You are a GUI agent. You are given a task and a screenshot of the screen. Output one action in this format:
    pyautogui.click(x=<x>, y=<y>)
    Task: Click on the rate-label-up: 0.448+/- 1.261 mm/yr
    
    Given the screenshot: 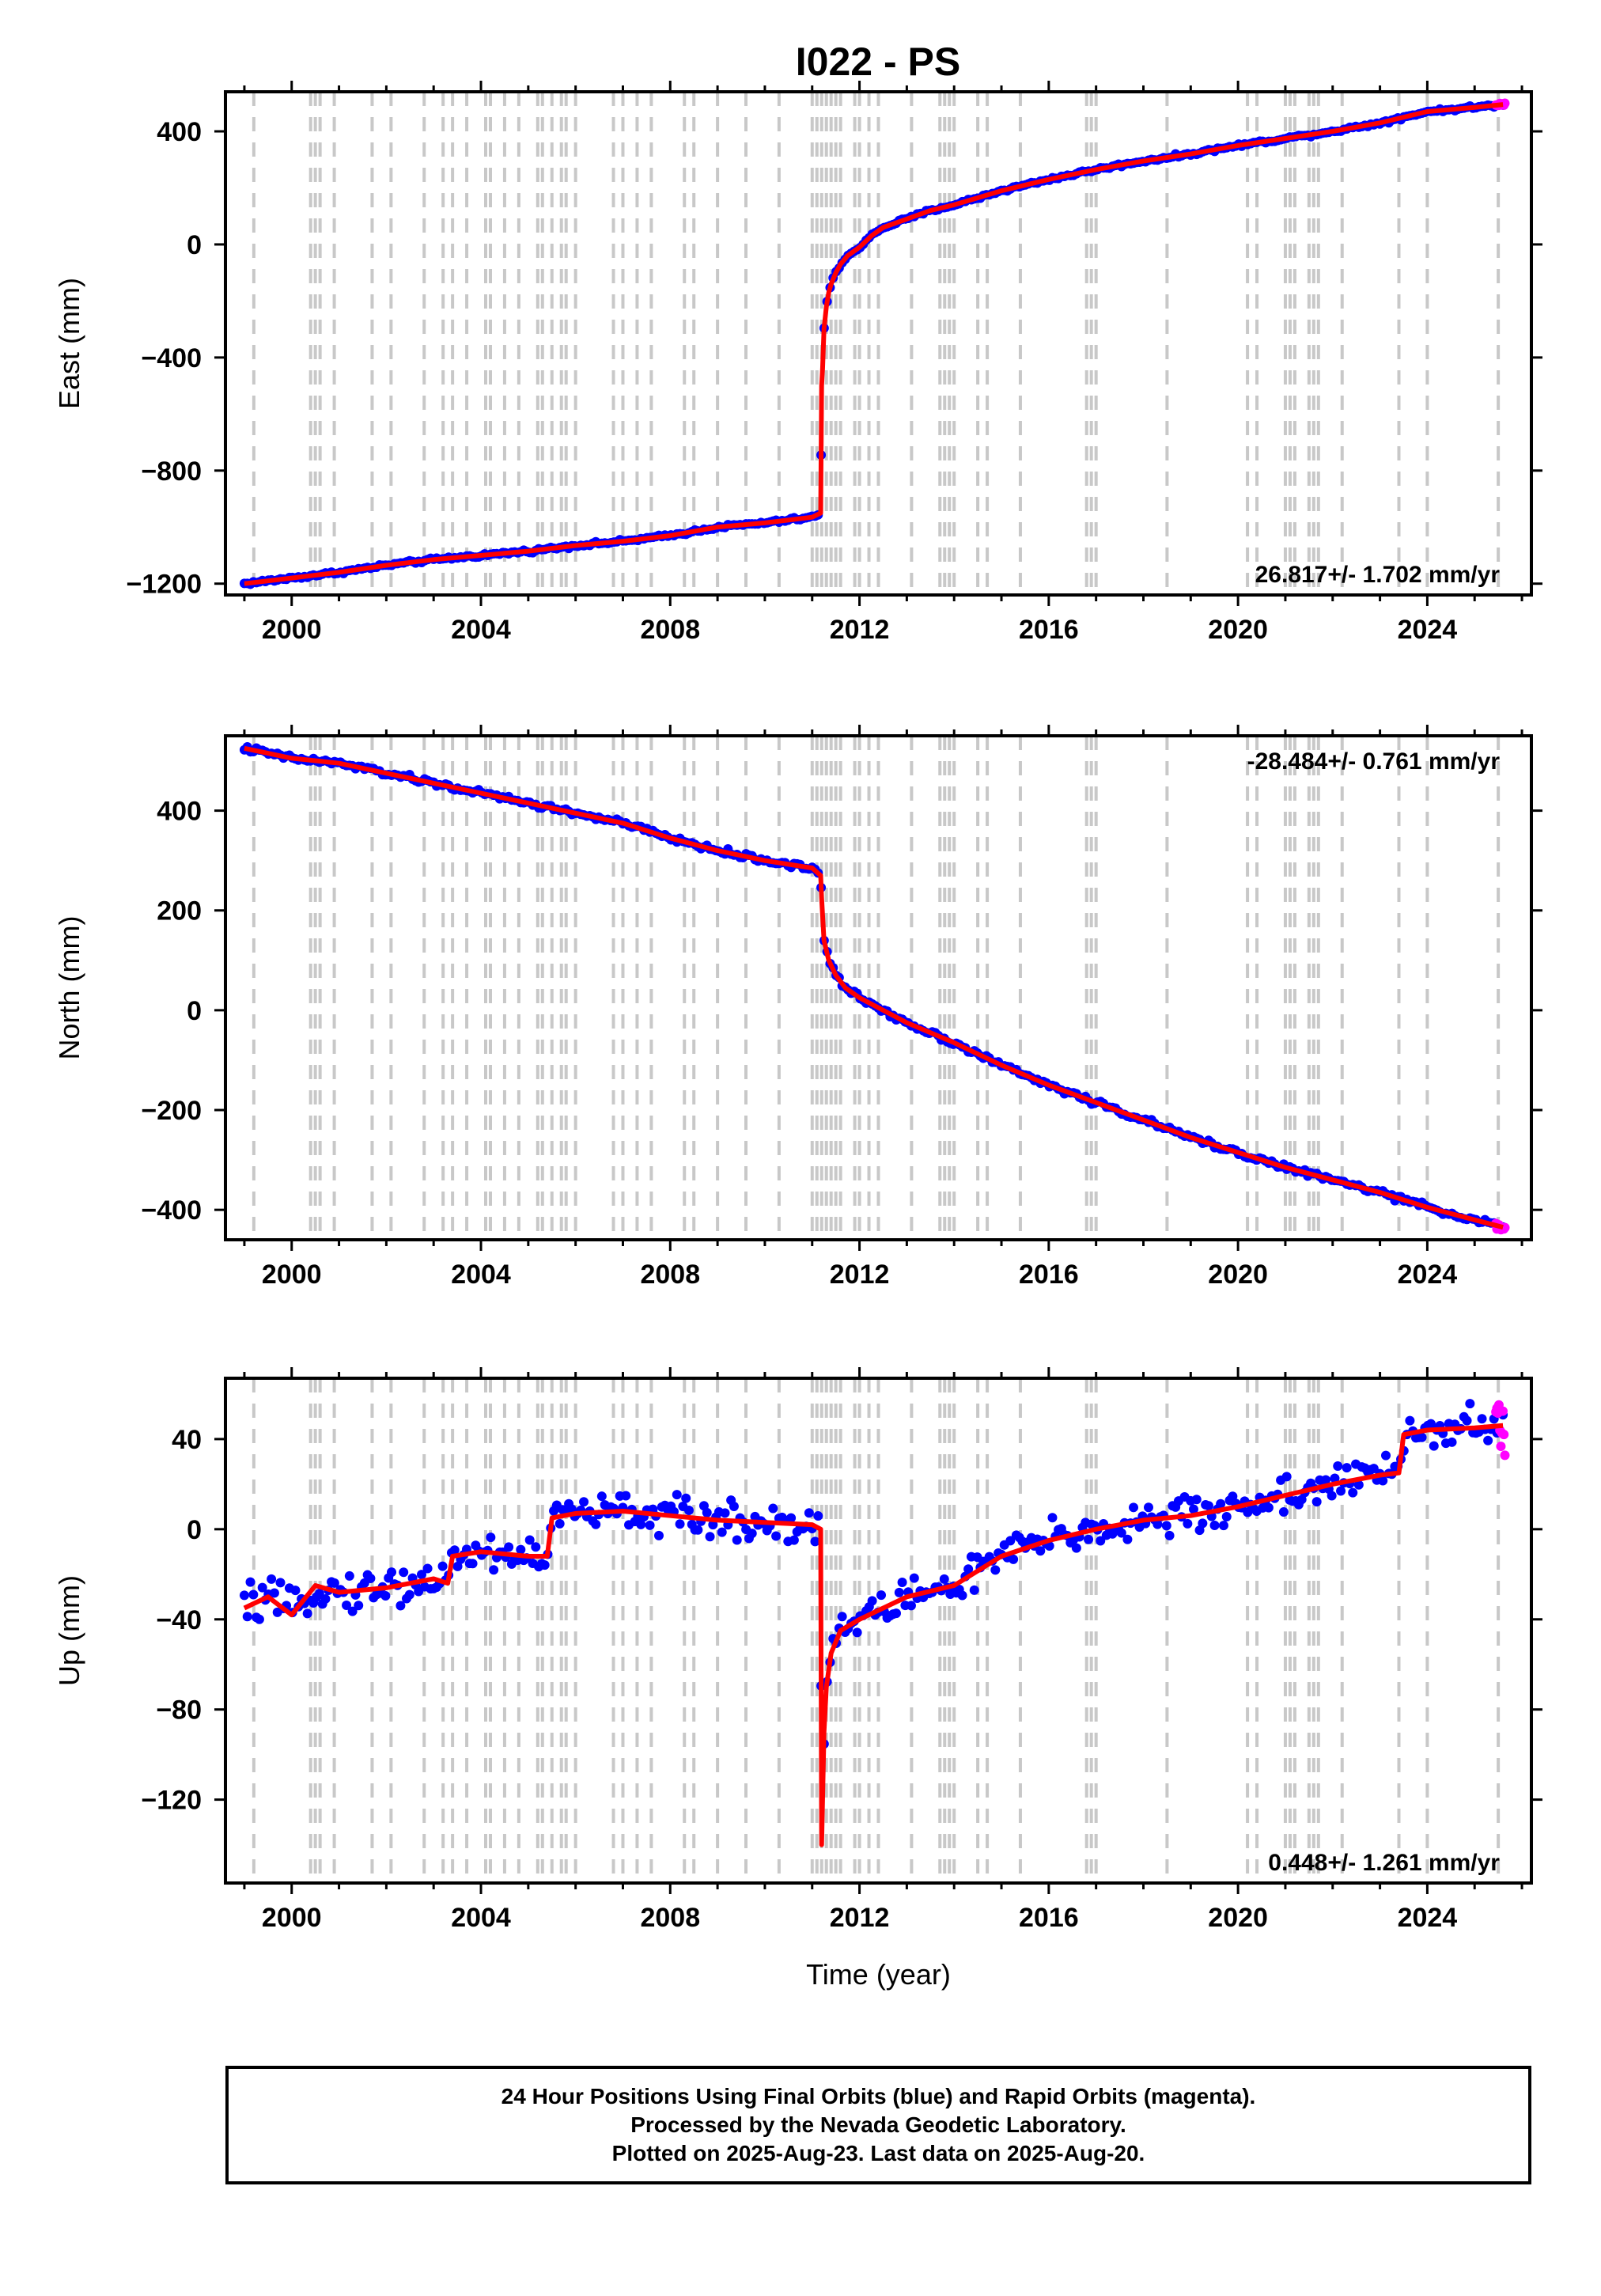 What is the action you would take?
    pyautogui.click(x=1384, y=1863)
    